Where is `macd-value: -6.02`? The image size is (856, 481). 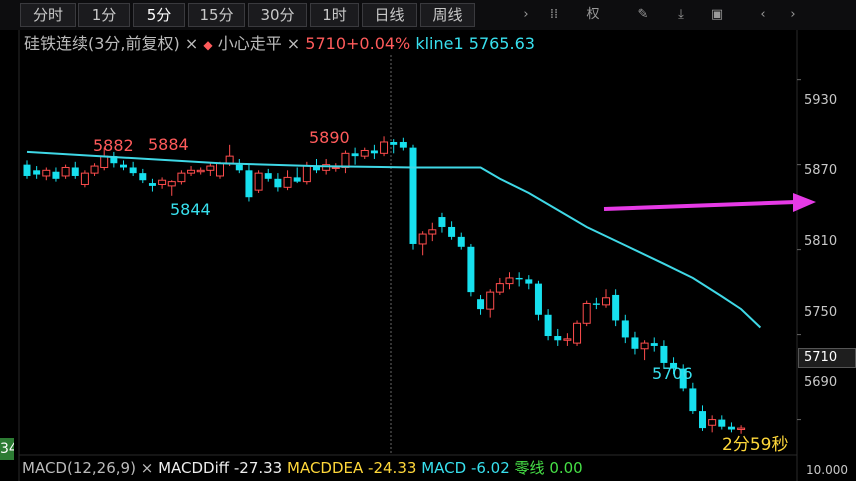
macd-value: -6.02 is located at coordinates (490, 468).